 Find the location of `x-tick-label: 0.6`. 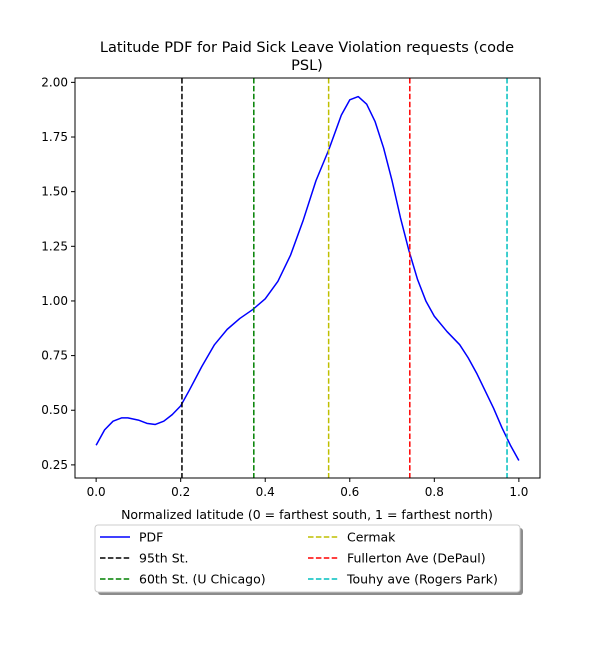

x-tick-label: 0.6 is located at coordinates (349, 492).